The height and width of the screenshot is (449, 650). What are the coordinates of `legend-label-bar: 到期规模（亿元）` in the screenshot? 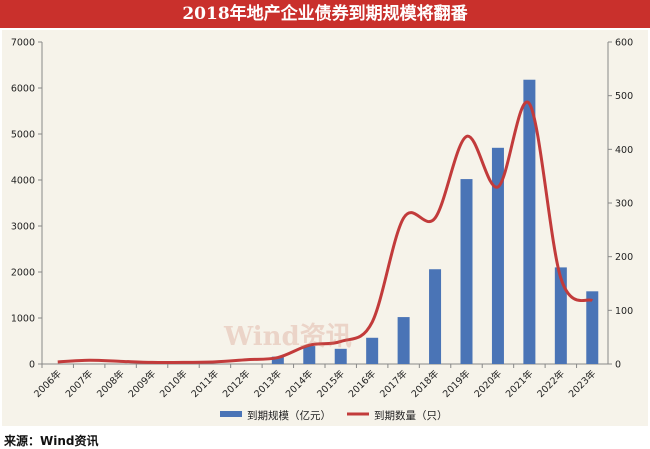 It's located at (289, 415).